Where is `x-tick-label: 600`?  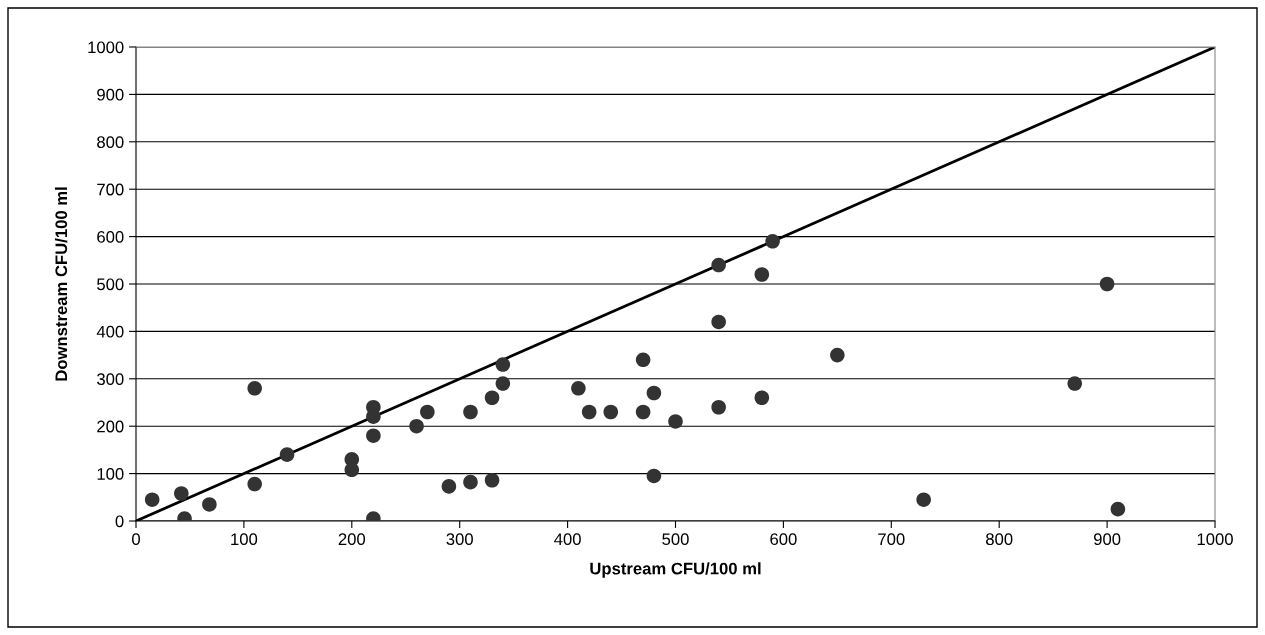
x-tick-label: 600 is located at coordinates (783, 539).